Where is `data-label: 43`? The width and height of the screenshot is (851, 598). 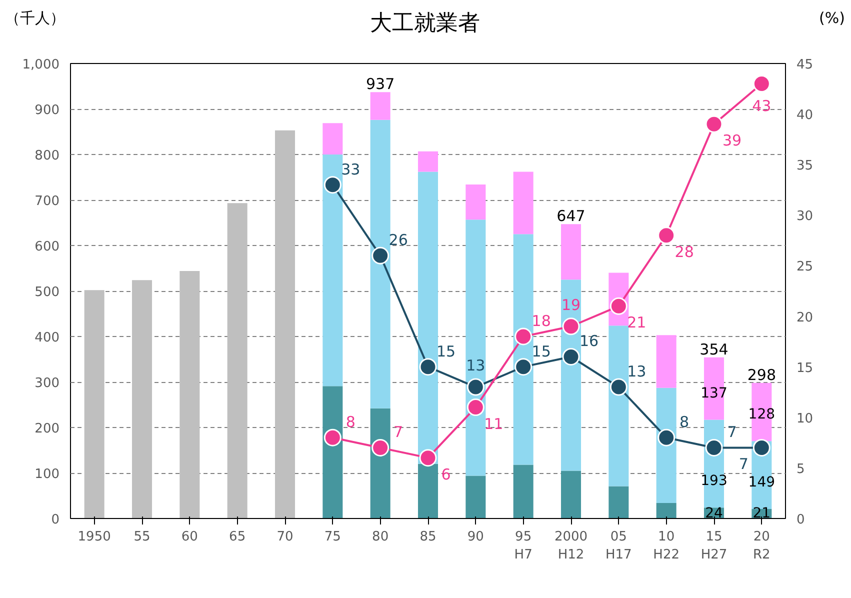 data-label: 43 is located at coordinates (762, 106).